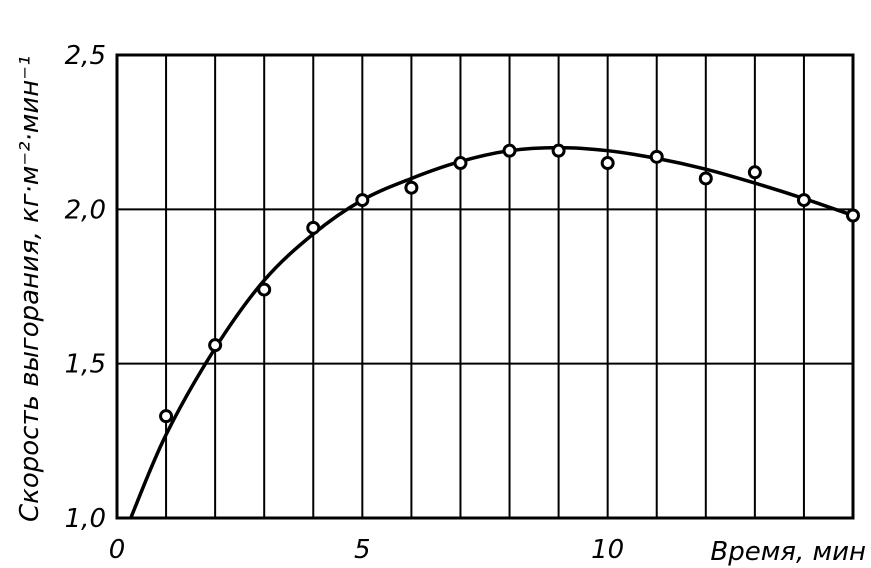 The height and width of the screenshot is (568, 871). Describe the element at coordinates (85, 56) in the screenshot. I see `y-tick-label: 2,5` at that location.